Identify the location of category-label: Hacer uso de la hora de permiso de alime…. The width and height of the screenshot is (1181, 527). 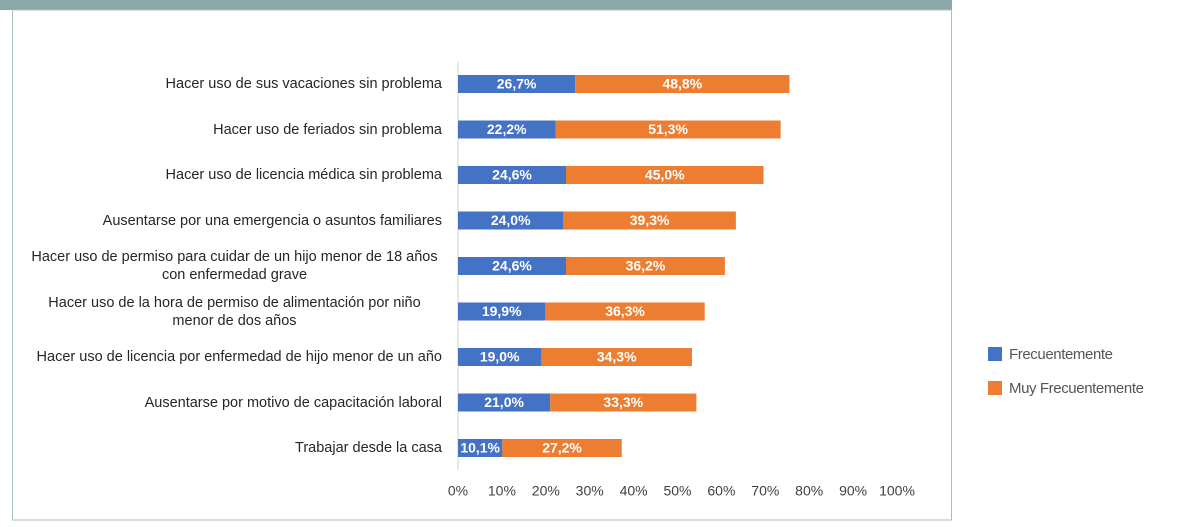
(234, 311).